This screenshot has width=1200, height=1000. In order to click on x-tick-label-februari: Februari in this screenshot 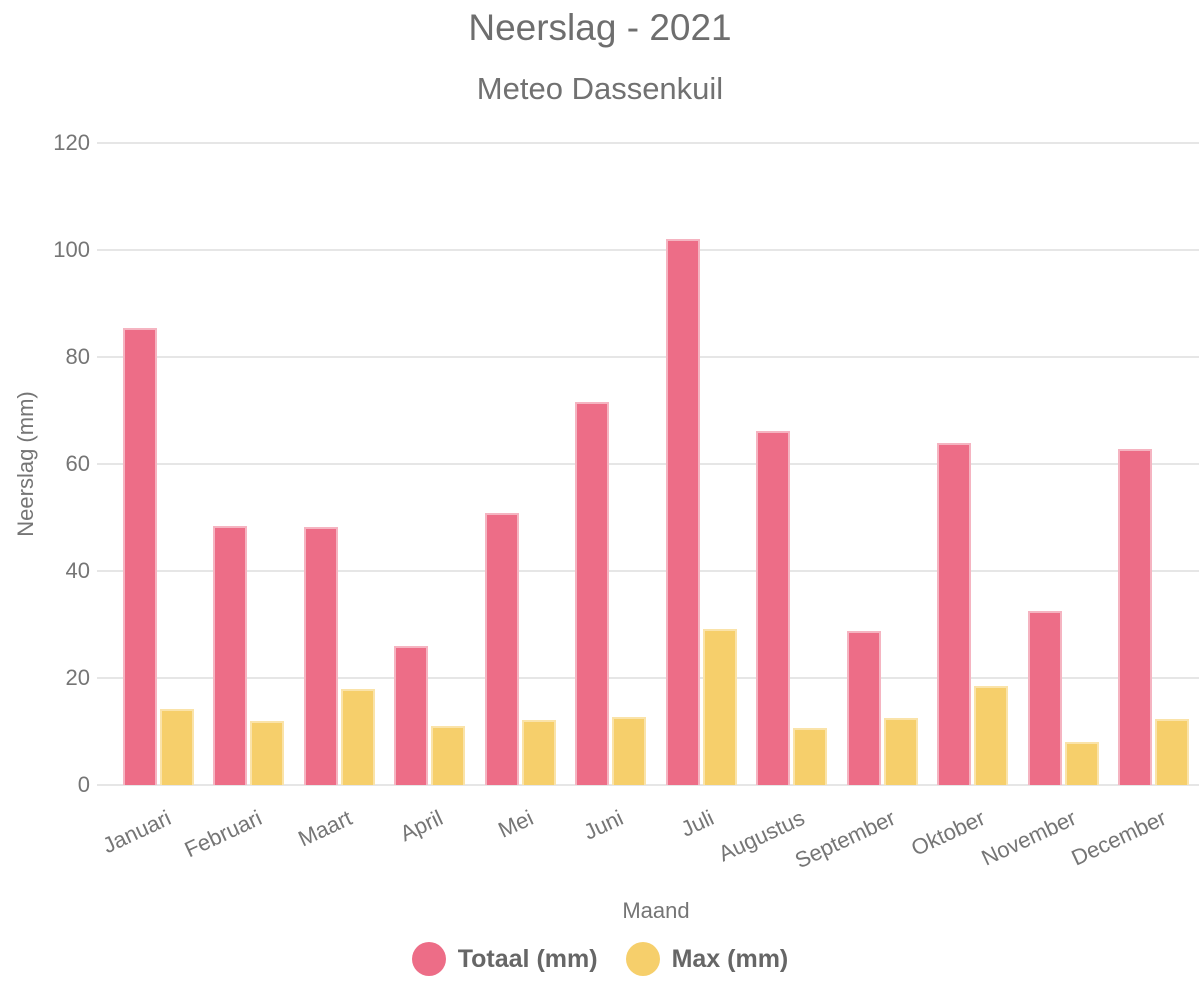, I will do `click(223, 834)`.